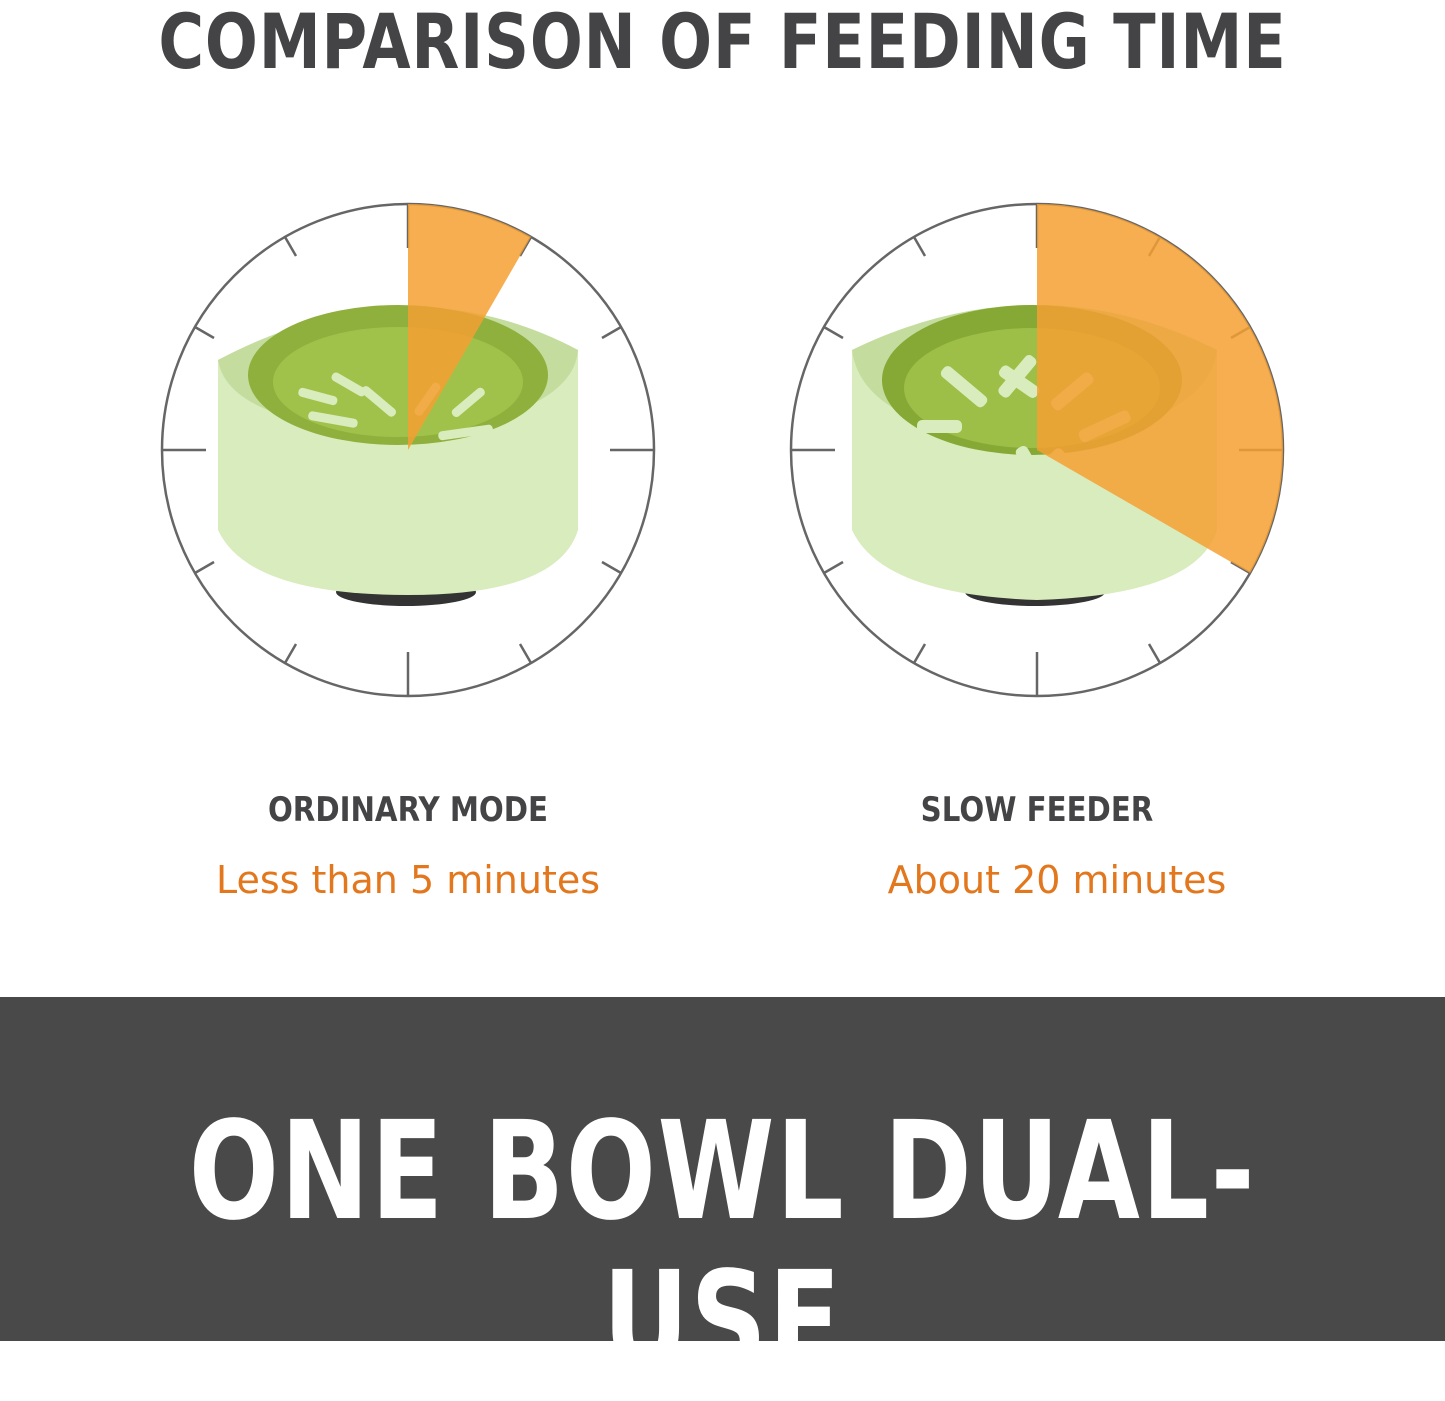 The image size is (1445, 1401). I want to click on ordinary-dial-svg, so click(408, 450).